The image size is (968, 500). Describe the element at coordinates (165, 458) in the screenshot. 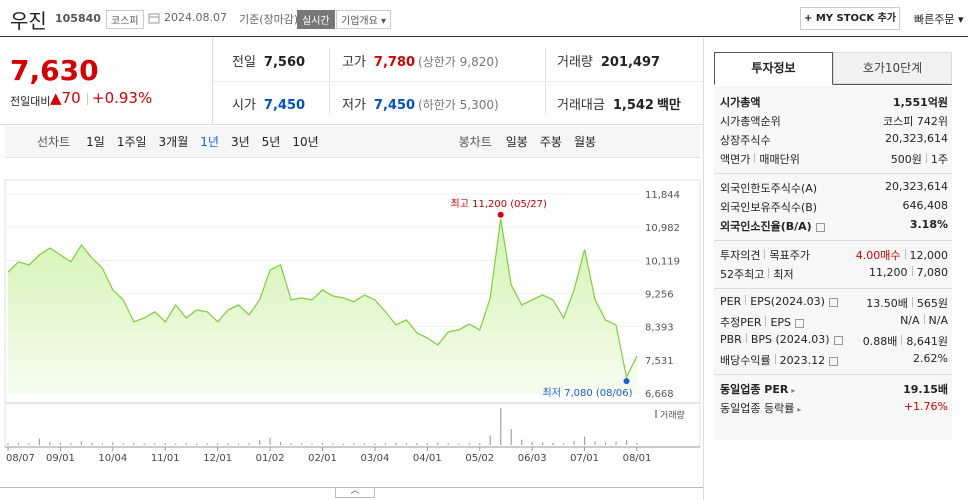

I see `x-tick-label: 11/01` at that location.